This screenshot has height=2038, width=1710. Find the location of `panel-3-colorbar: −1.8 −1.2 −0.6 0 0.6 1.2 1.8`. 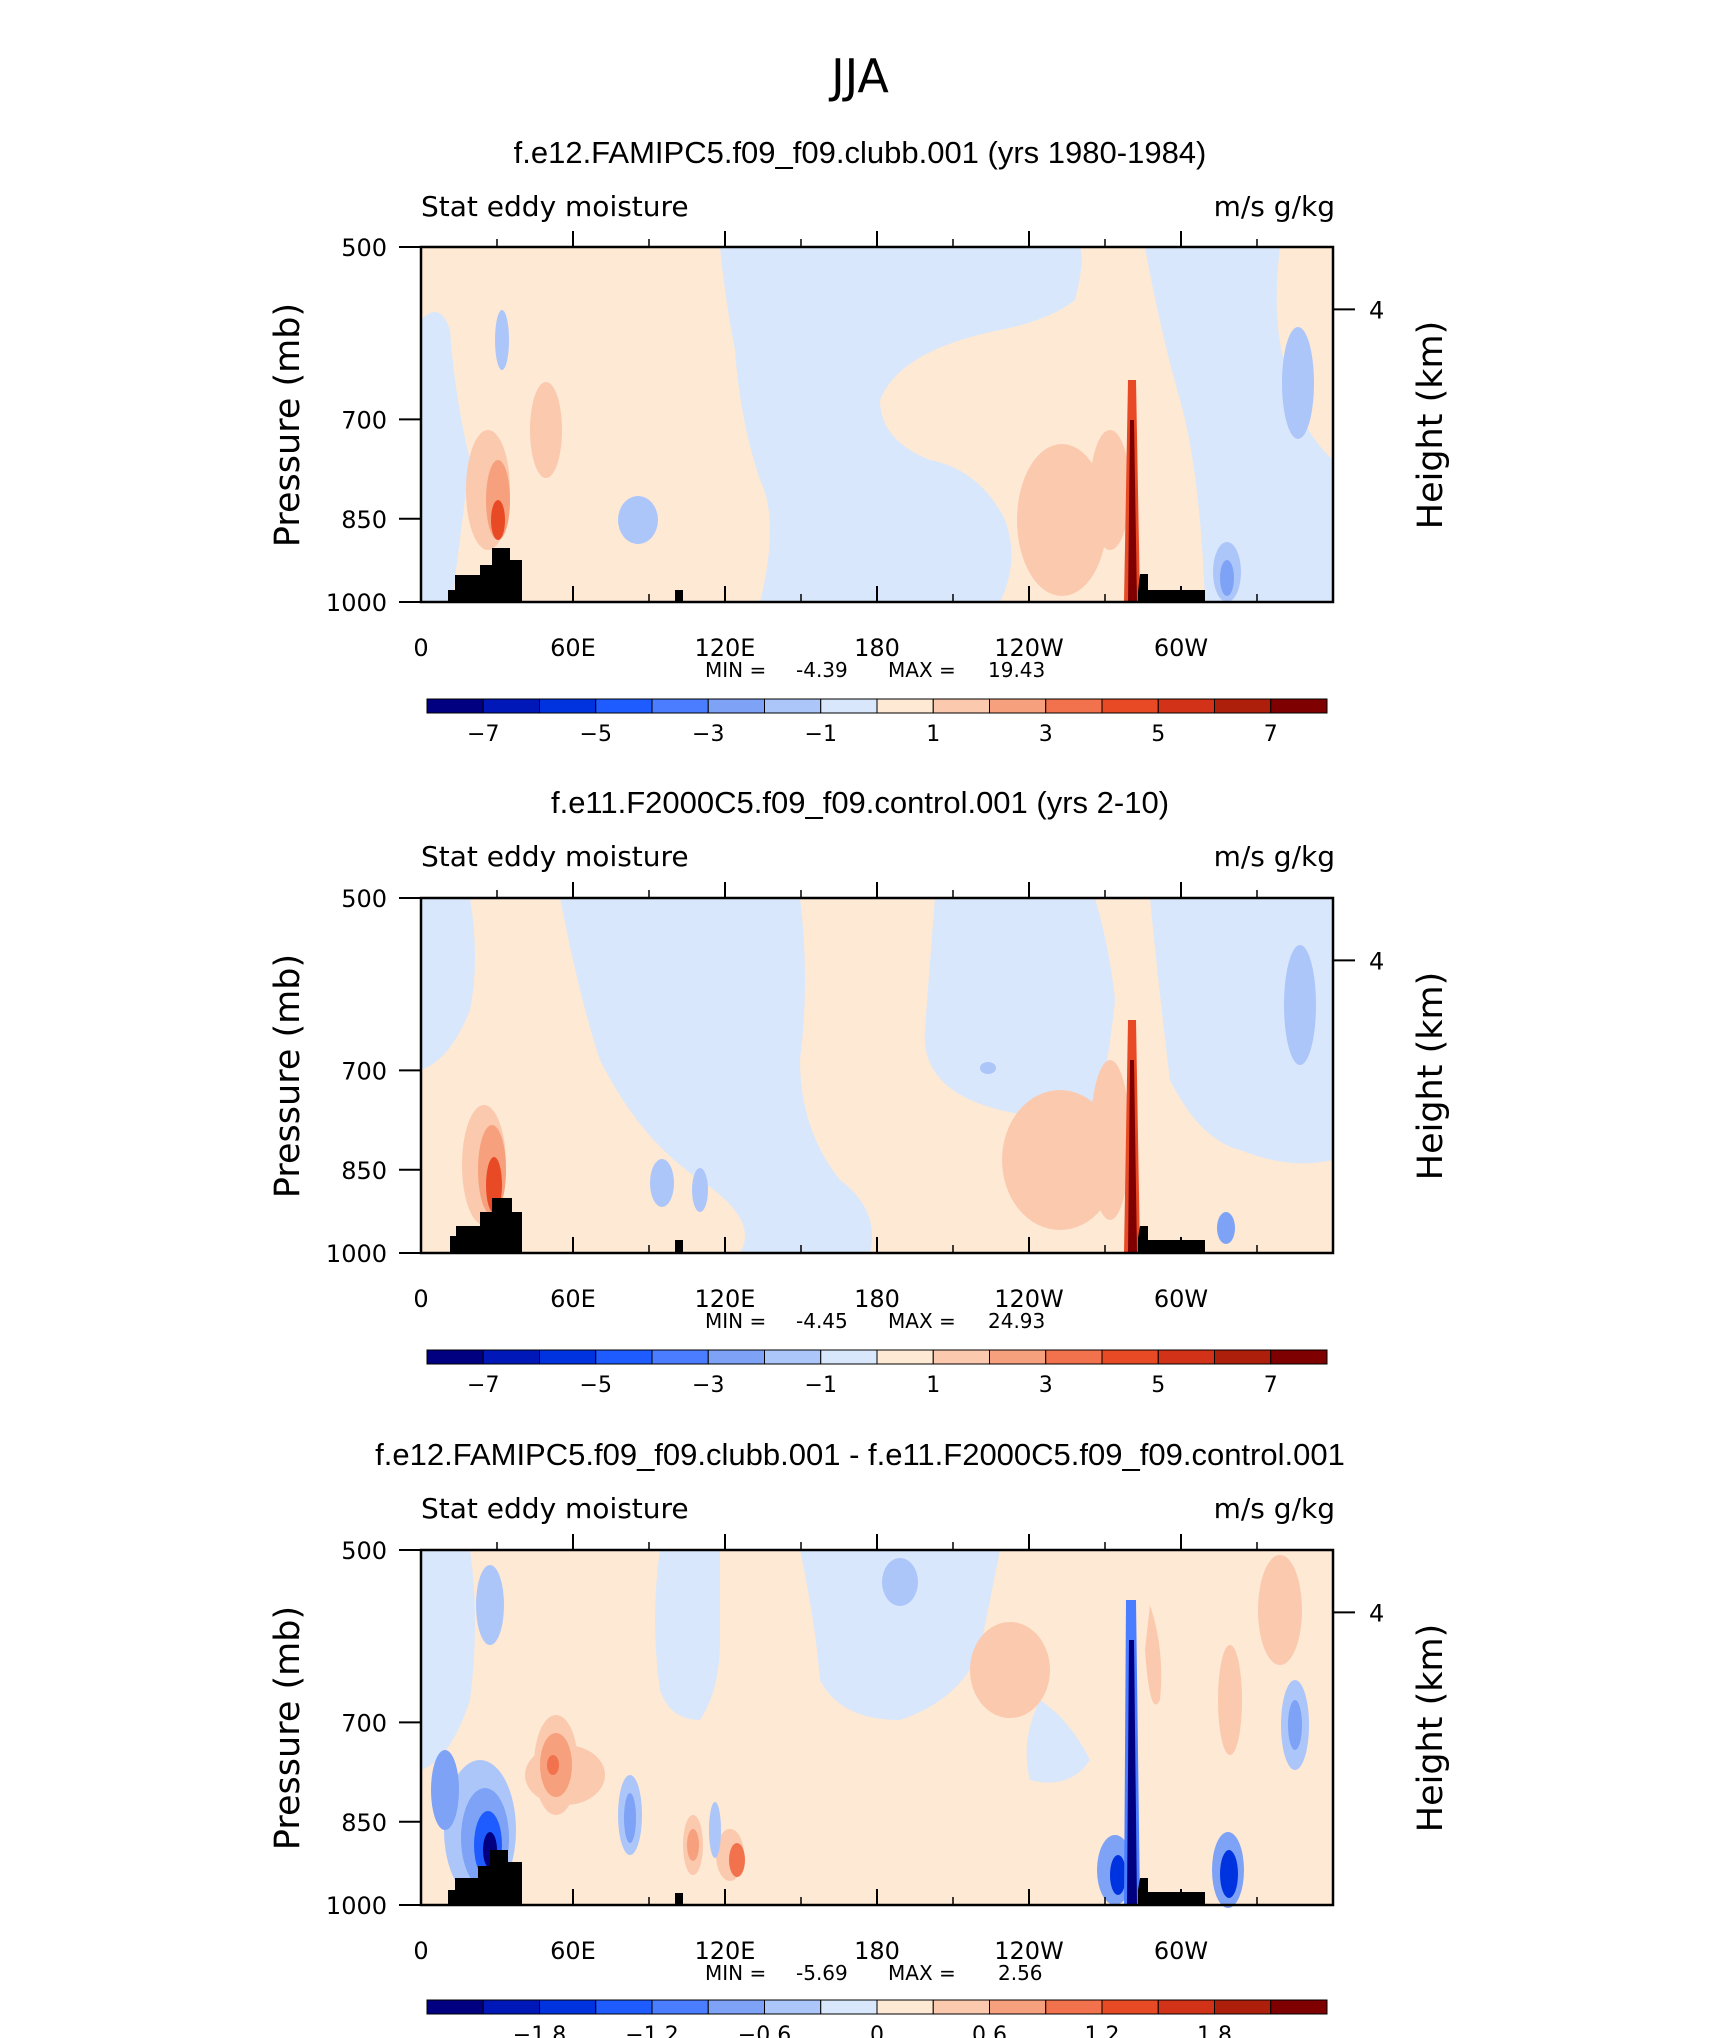

panel-3-colorbar: −1.8 −1.2 −0.6 0 0.6 1.2 1.8 is located at coordinates (877, 2018).